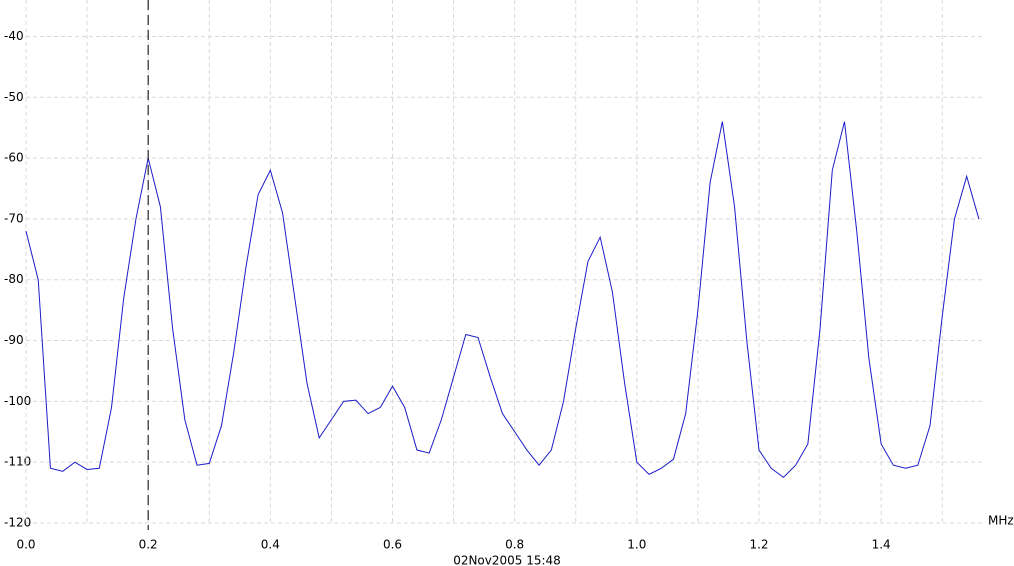 The image size is (1014, 566). What do you see at coordinates (507, 560) in the screenshot?
I see `timestamp: 02Nov2005 15:48` at bounding box center [507, 560].